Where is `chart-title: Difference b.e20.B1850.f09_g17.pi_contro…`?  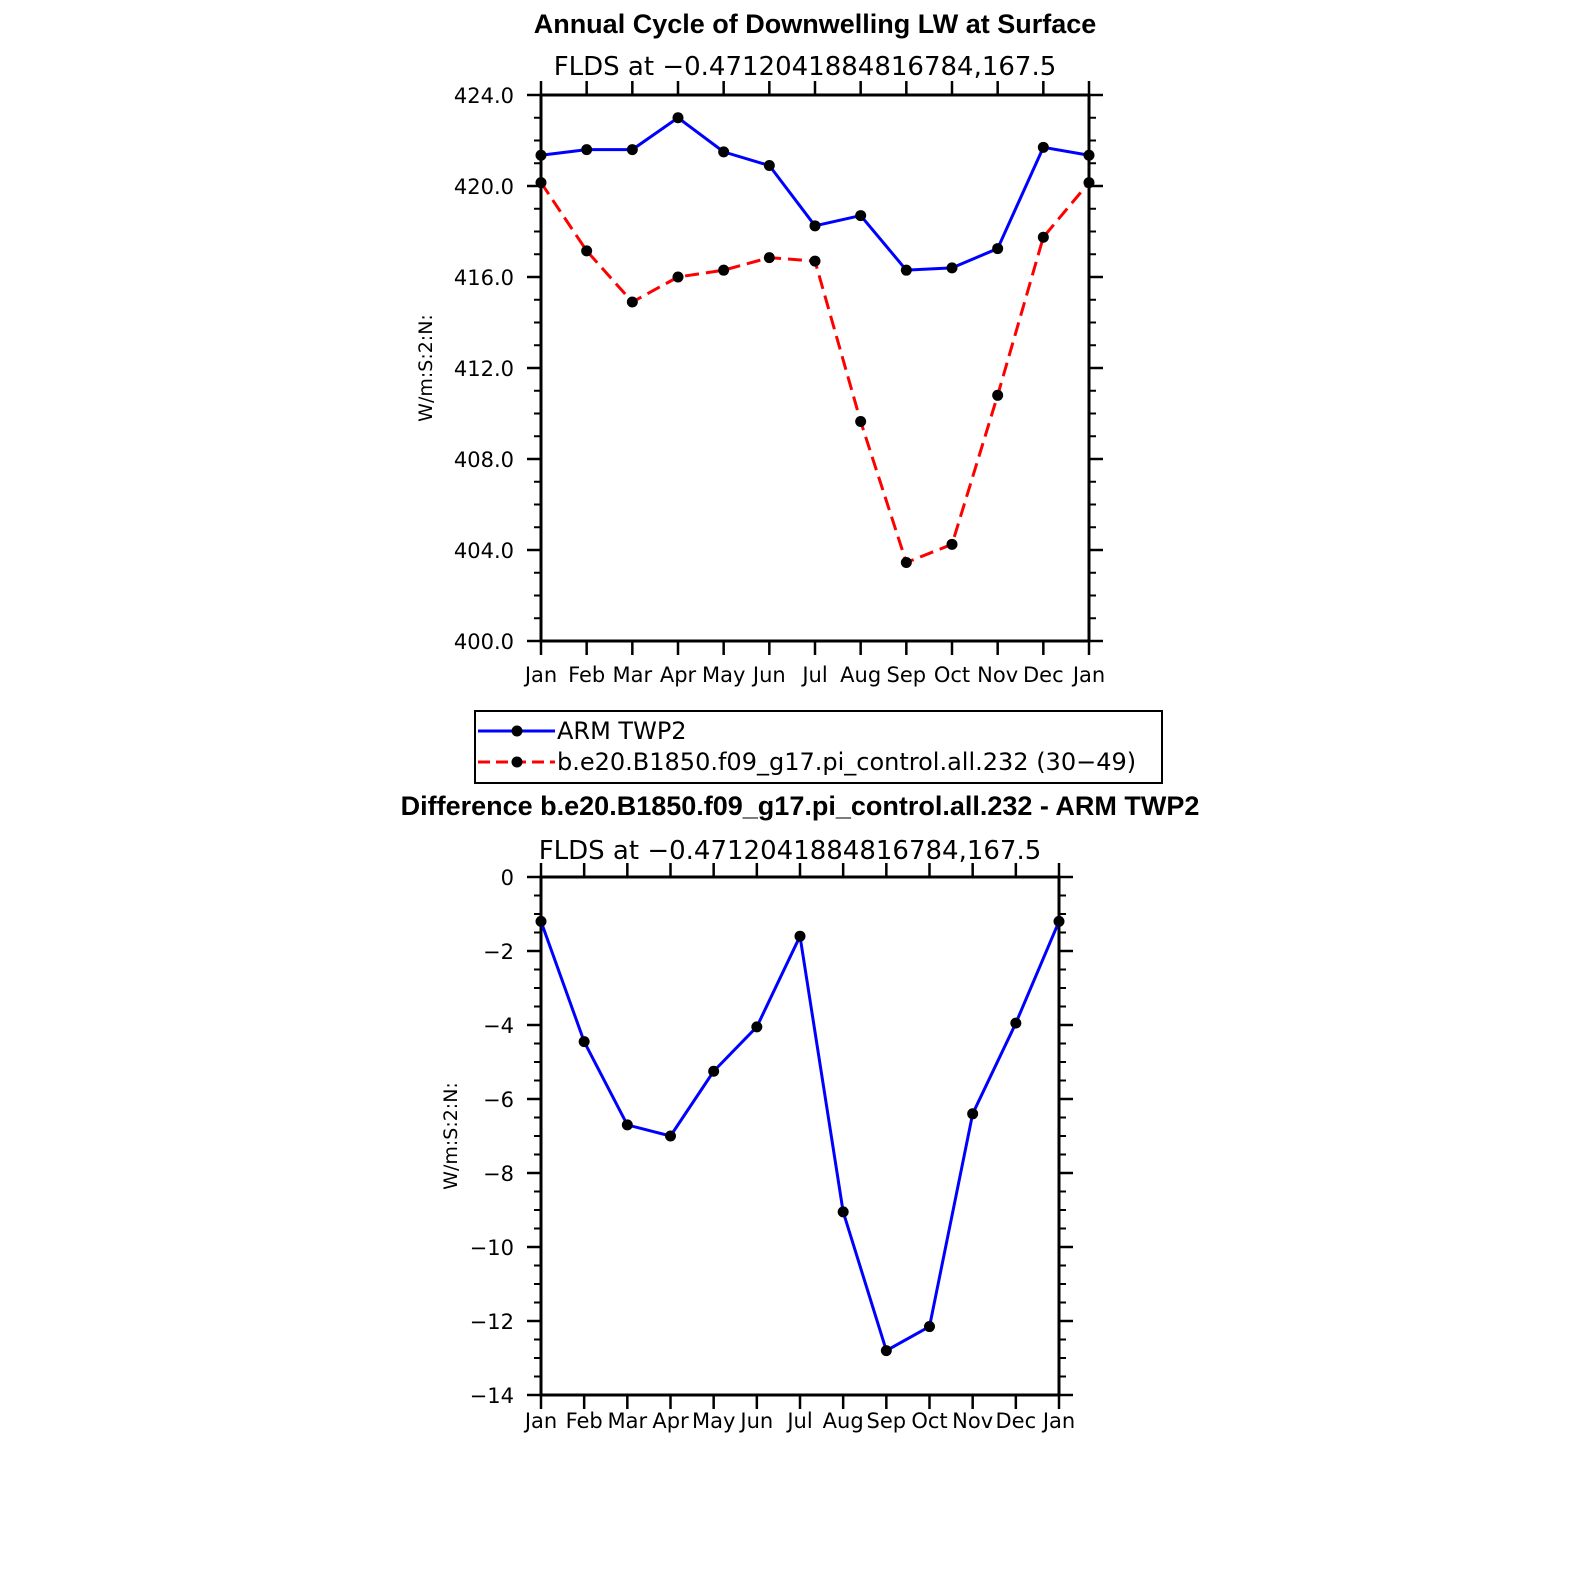 chart-title: Difference b.e20.B1850.f09_g17.pi_contro… is located at coordinates (800, 806).